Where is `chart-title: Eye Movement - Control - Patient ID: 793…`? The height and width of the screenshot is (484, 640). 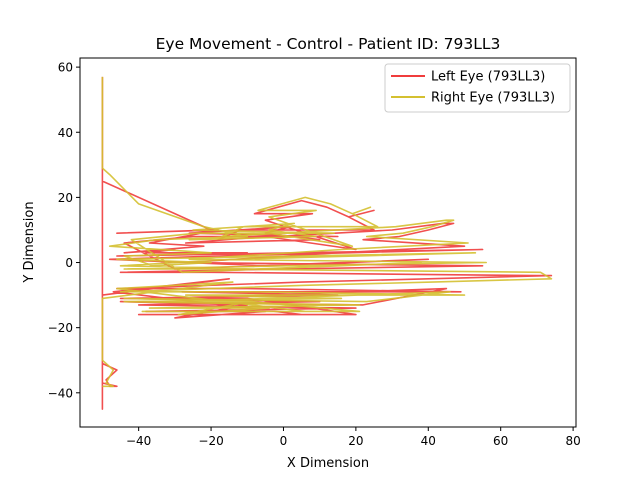 chart-title: Eye Movement - Control - Patient ID: 793… is located at coordinates (328, 44).